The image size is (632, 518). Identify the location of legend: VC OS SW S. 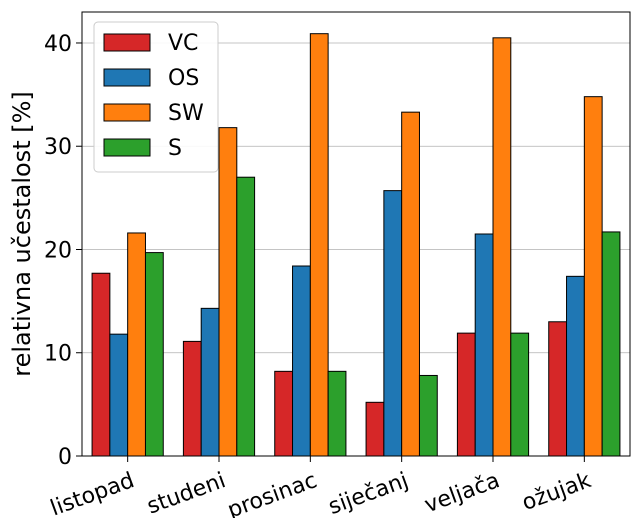
(156, 97).